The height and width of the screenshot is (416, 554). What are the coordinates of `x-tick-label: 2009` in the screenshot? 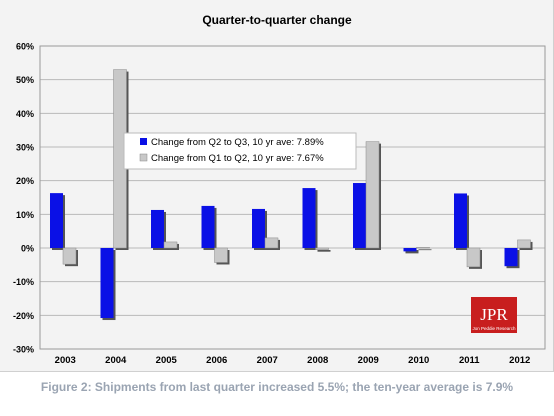 It's located at (368, 360).